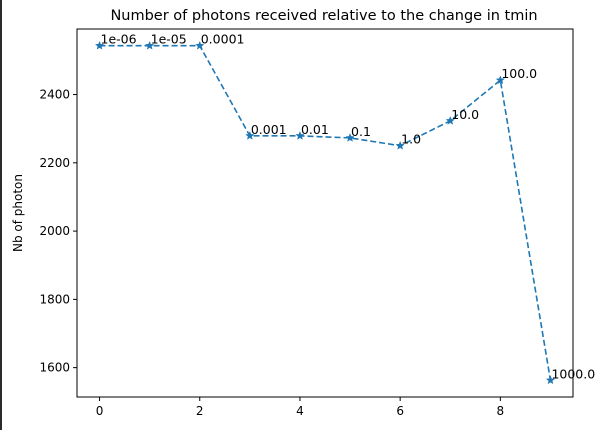 Image resolution: width=608 pixels, height=430 pixels. I want to click on y-tick-label: 2400, so click(54, 95).